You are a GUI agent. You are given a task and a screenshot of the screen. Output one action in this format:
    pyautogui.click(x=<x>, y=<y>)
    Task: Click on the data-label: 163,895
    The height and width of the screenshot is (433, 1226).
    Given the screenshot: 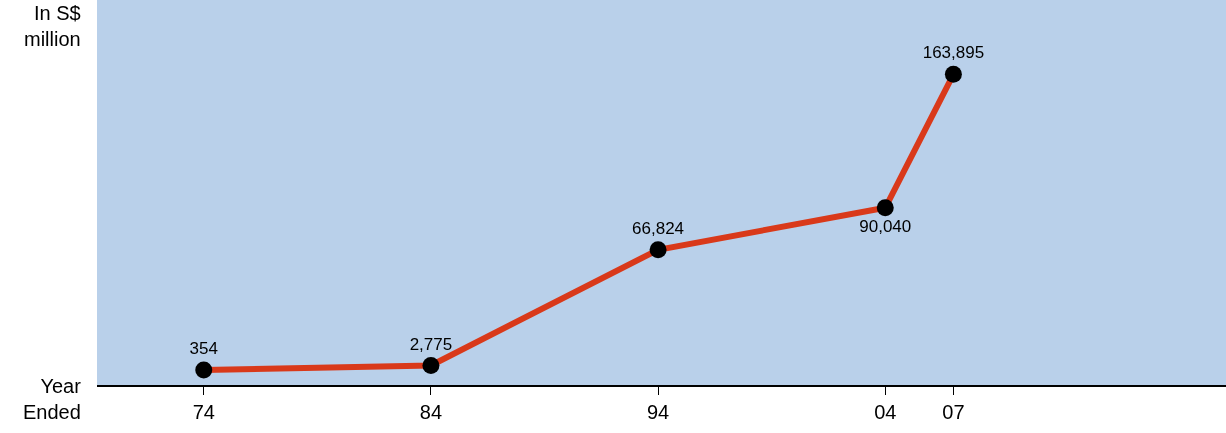 What is the action you would take?
    pyautogui.click(x=953, y=53)
    